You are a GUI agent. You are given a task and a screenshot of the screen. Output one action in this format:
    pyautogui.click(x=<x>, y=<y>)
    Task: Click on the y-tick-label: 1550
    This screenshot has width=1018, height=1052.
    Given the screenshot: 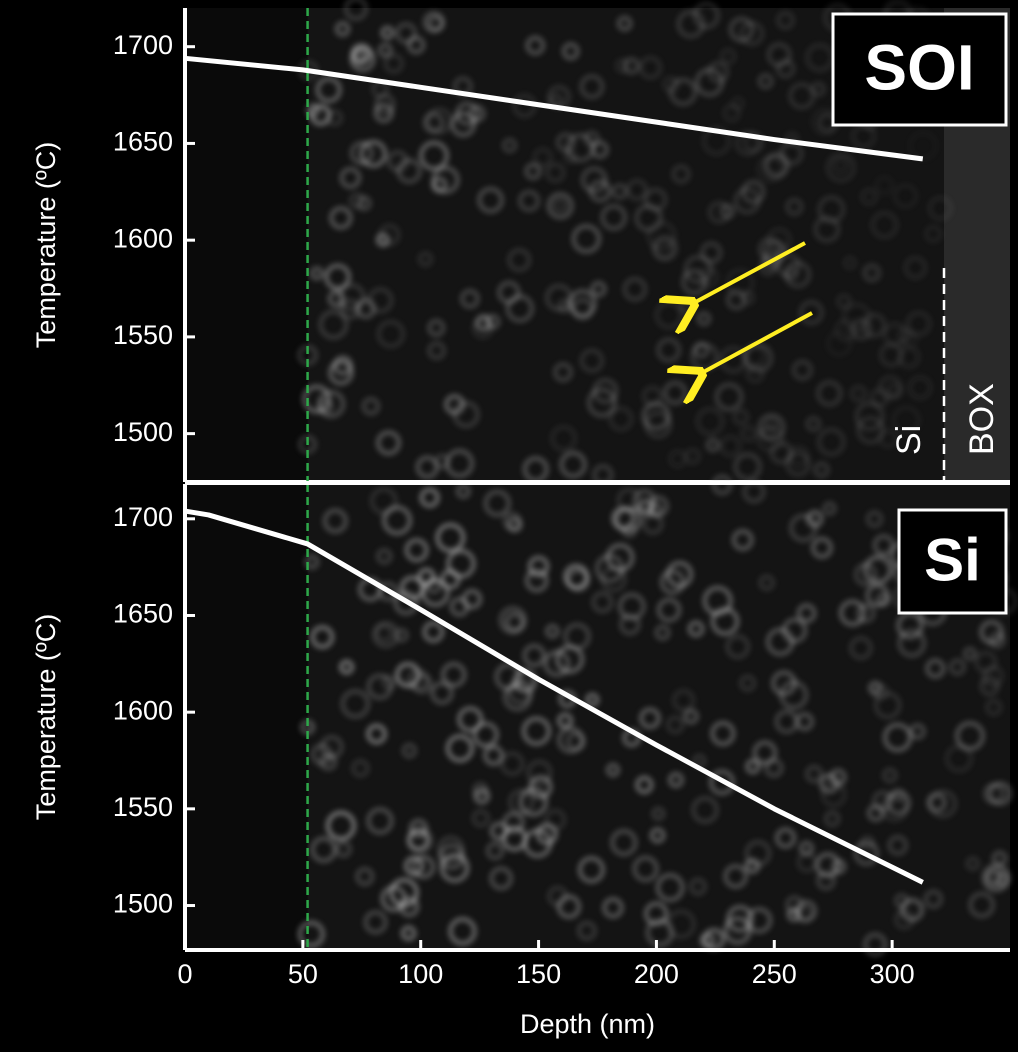 What is the action you would take?
    pyautogui.click(x=143, y=807)
    